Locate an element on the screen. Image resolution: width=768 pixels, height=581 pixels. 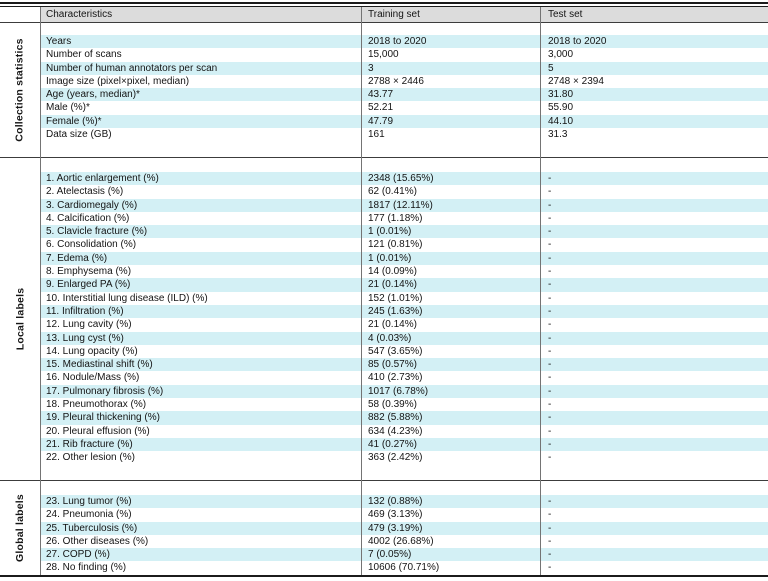
table-row: 8. Emphysema (%) 14 (0.09%) - is located at coordinates (404, 271).